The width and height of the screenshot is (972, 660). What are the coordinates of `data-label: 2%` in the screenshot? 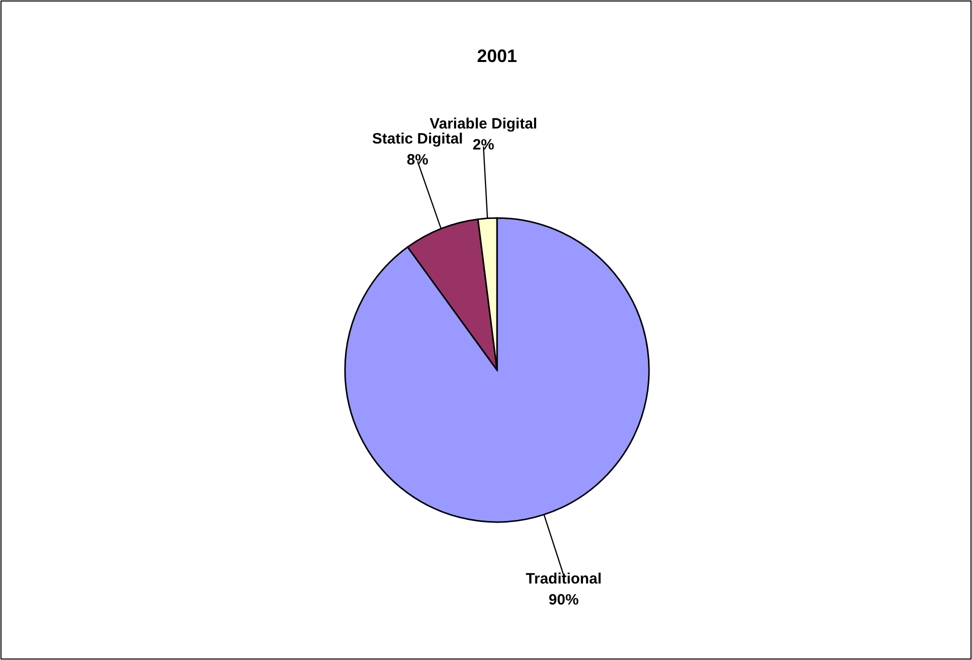 It's located at (483, 145).